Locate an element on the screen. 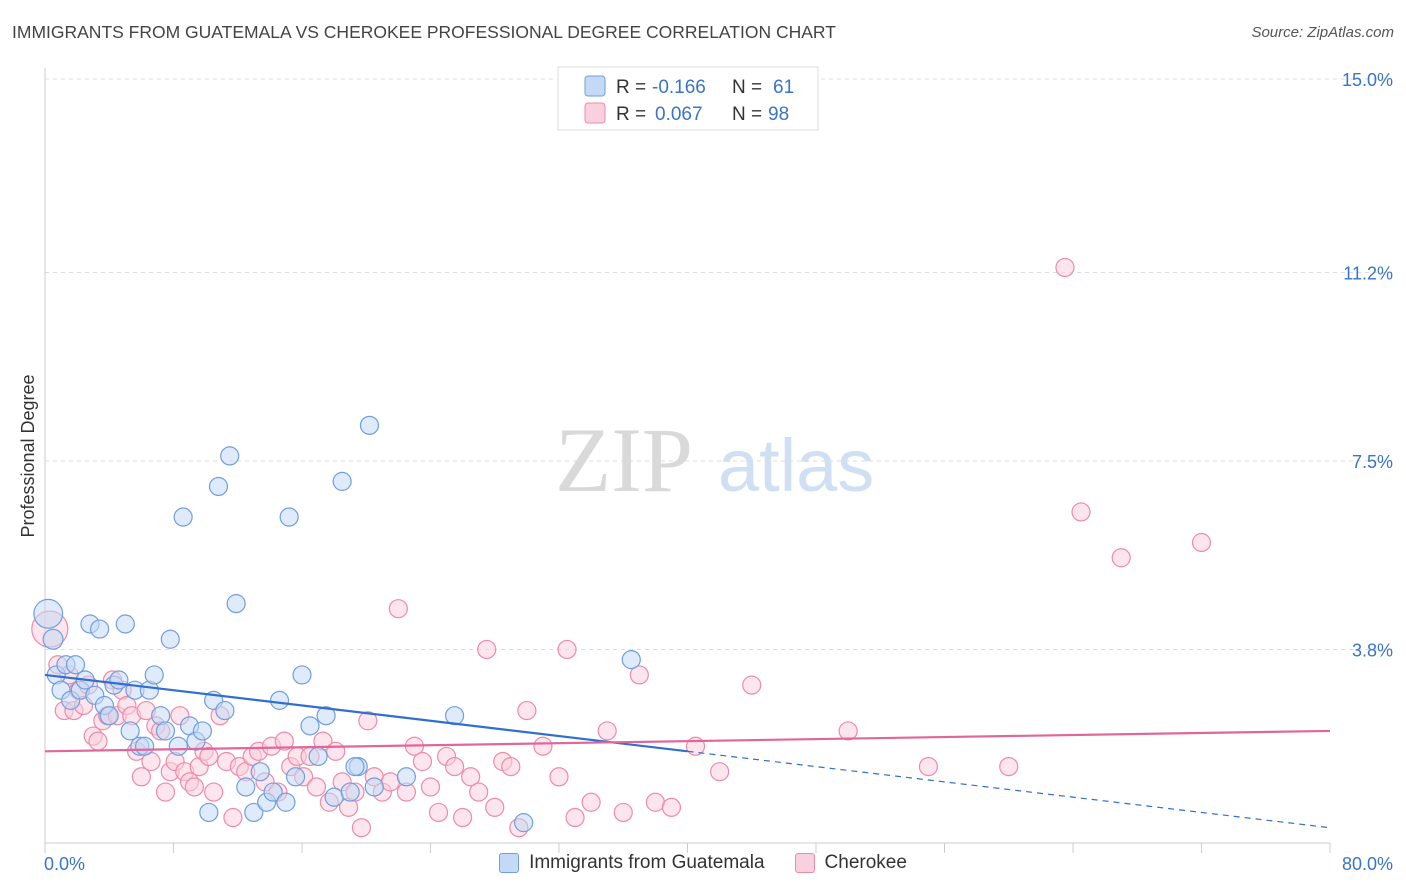 The width and height of the screenshot is (1406, 892). x-tick-label-0: 0.0% is located at coordinates (64, 864).